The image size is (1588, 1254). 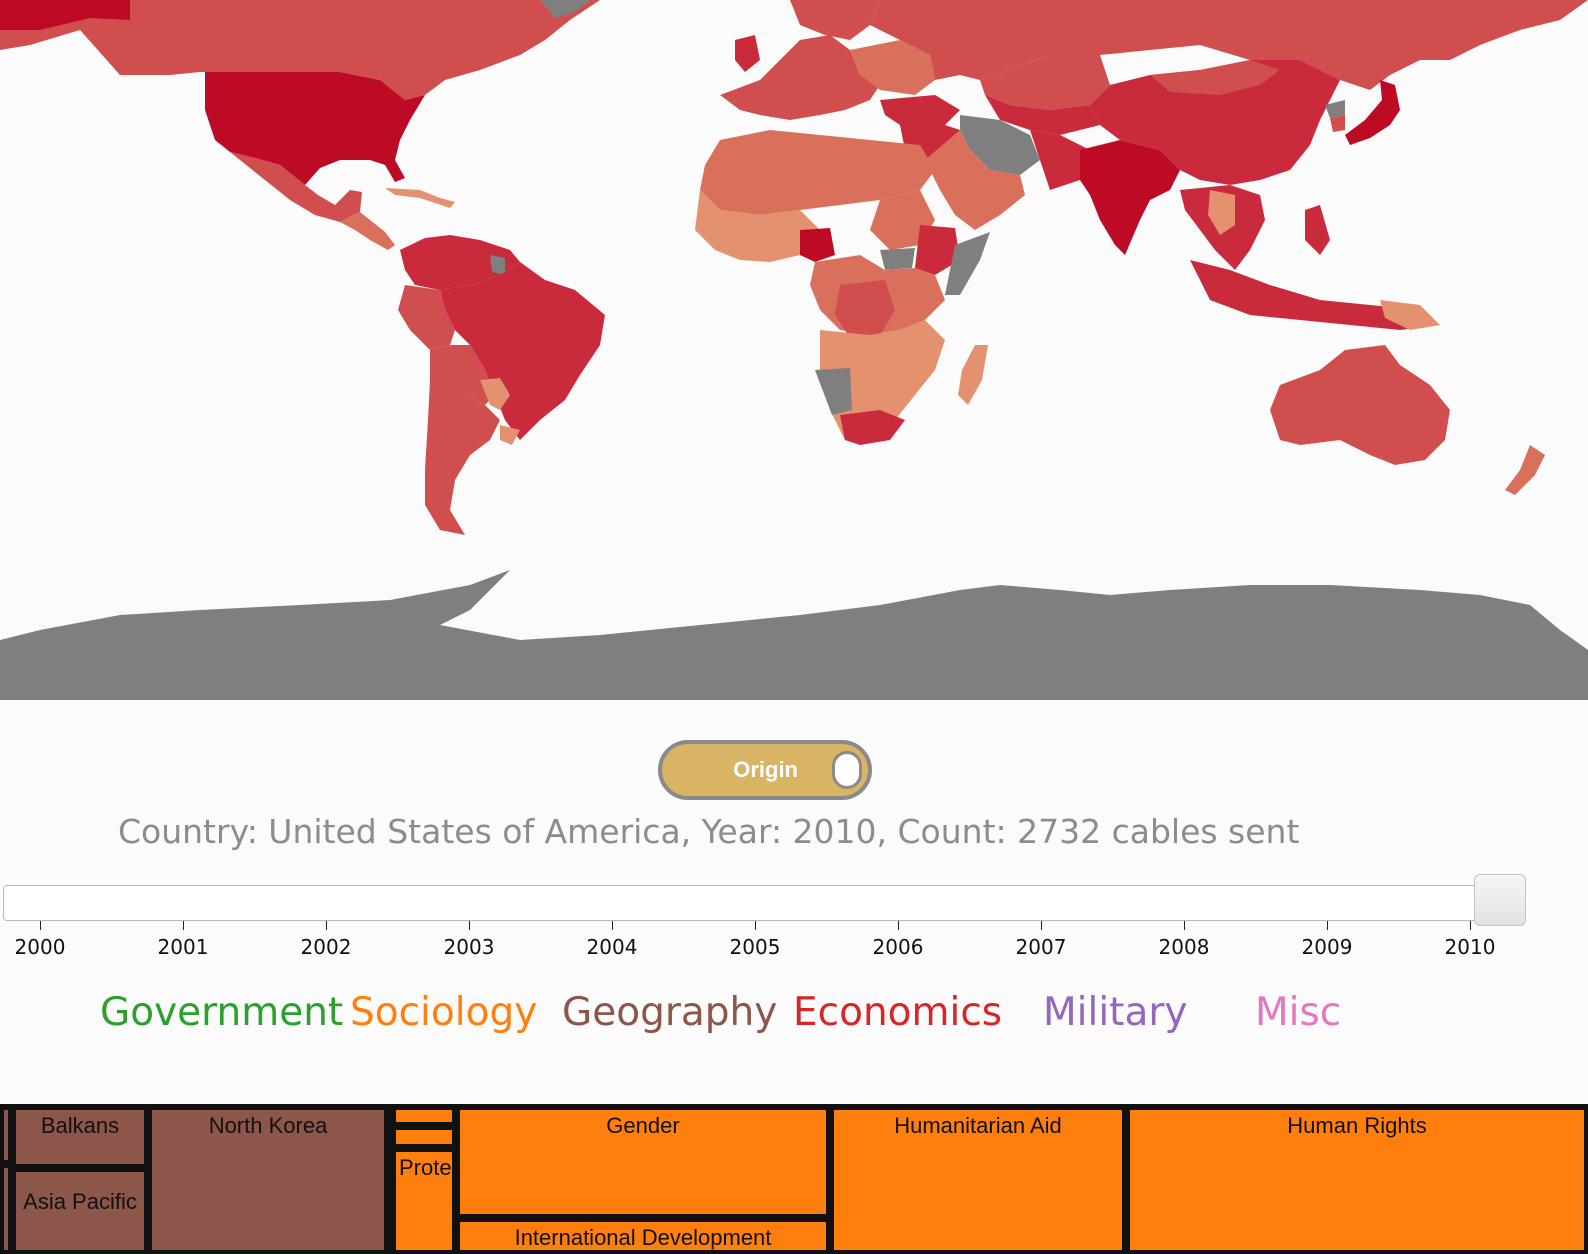 I want to click on country-antarctica, so click(x=794, y=635).